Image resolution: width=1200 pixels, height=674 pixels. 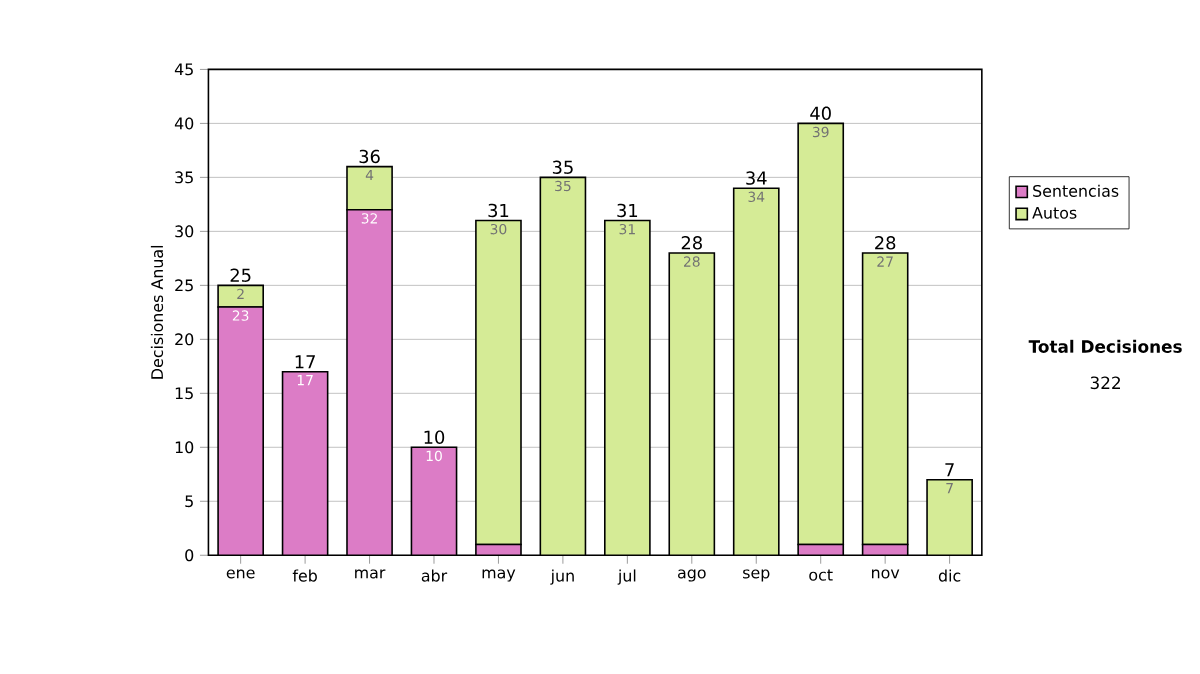 What do you see at coordinates (305, 362) in the screenshot?
I see `total-label: 17` at bounding box center [305, 362].